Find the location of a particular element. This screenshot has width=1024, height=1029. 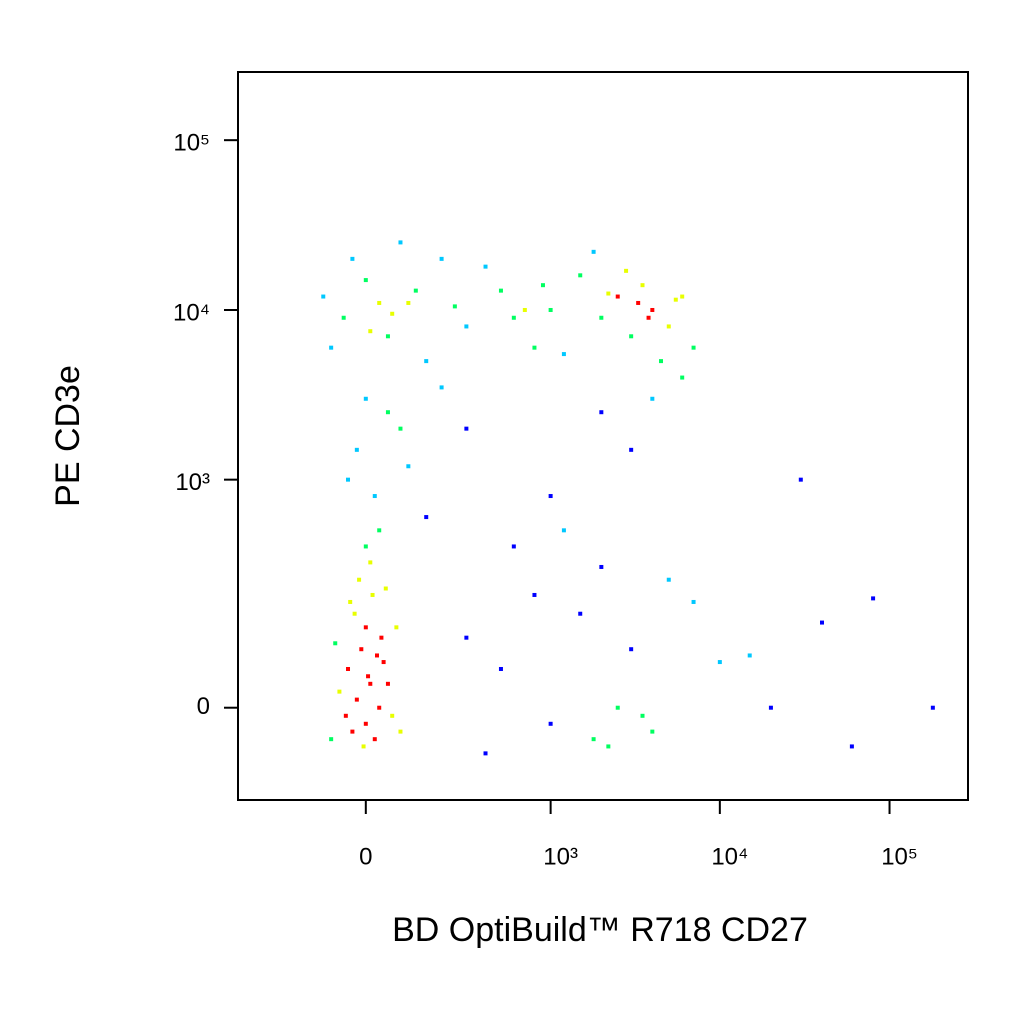

x-tick-label: 10³ is located at coordinates (560, 856).